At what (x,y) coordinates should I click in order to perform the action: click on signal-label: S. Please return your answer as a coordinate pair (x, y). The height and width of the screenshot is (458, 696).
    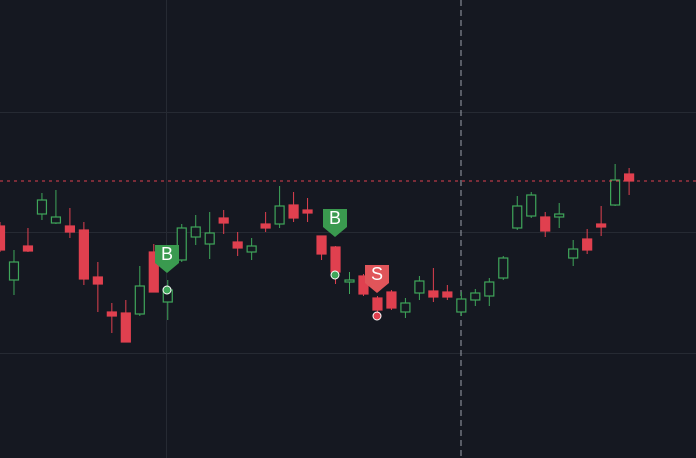
    Looking at the image, I should click on (377, 274).